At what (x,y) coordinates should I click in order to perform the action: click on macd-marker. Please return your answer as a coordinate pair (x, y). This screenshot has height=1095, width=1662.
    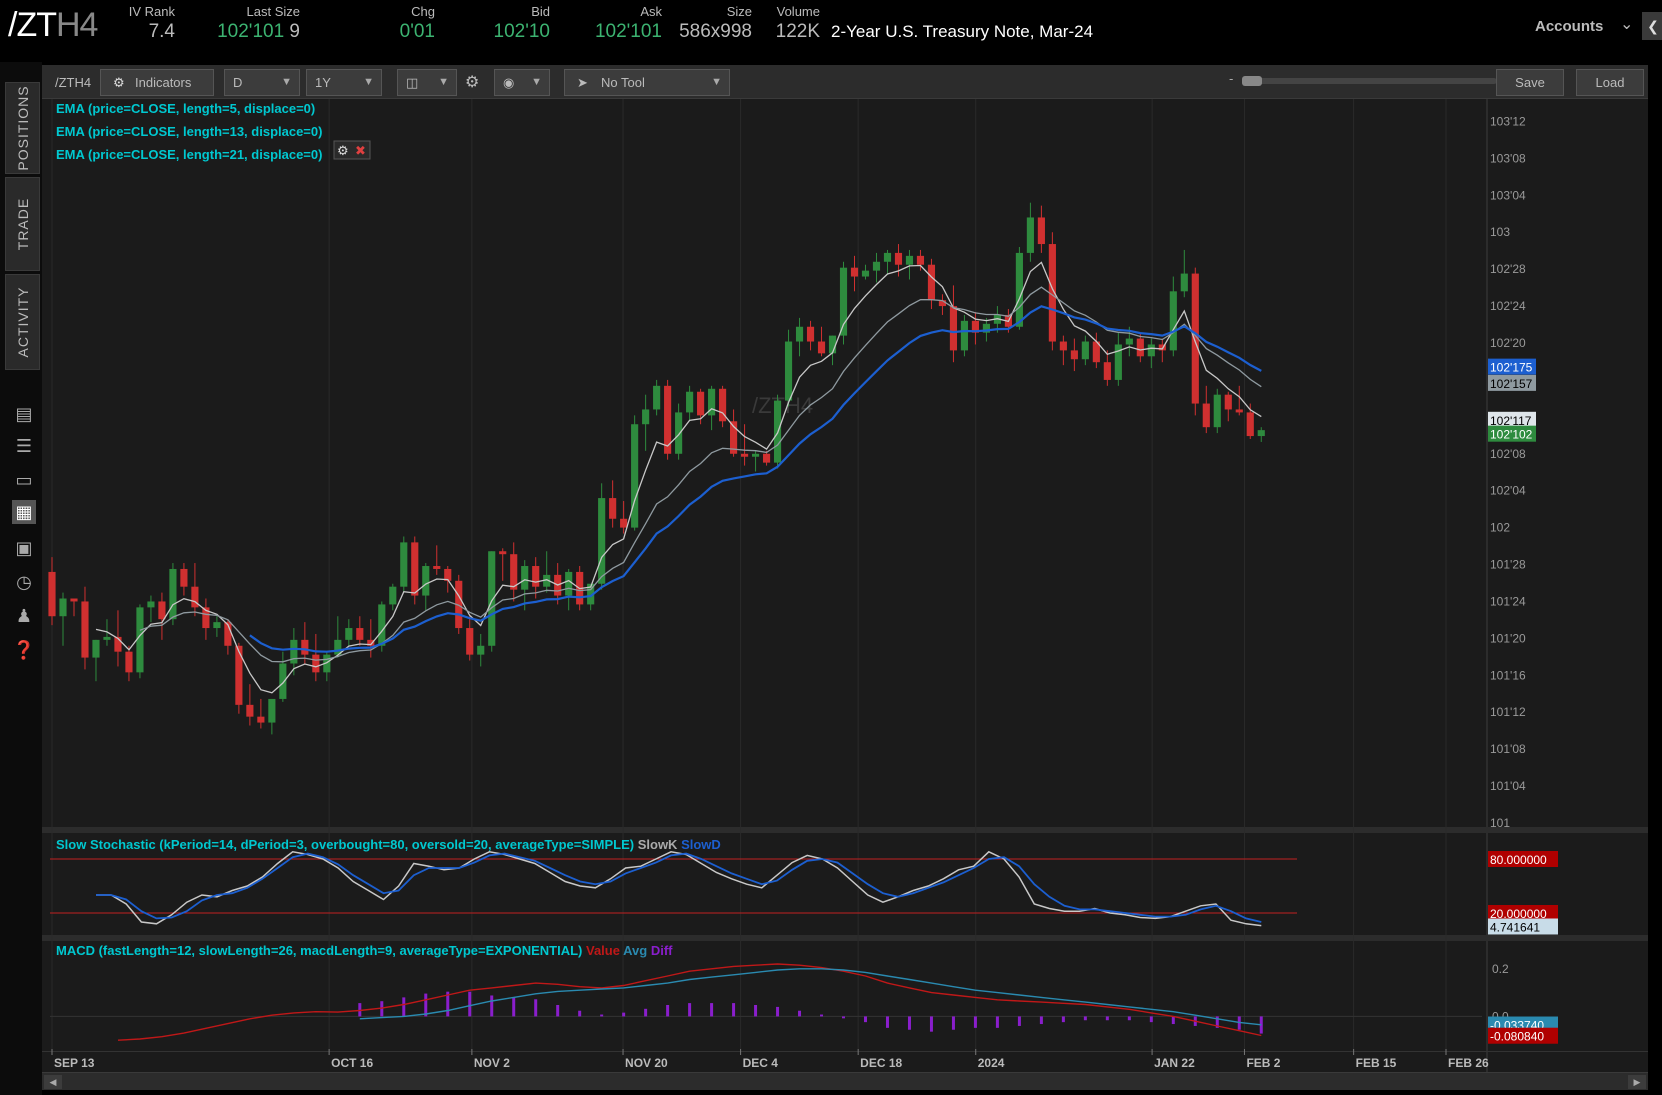
    Looking at the image, I should click on (1523, 1035).